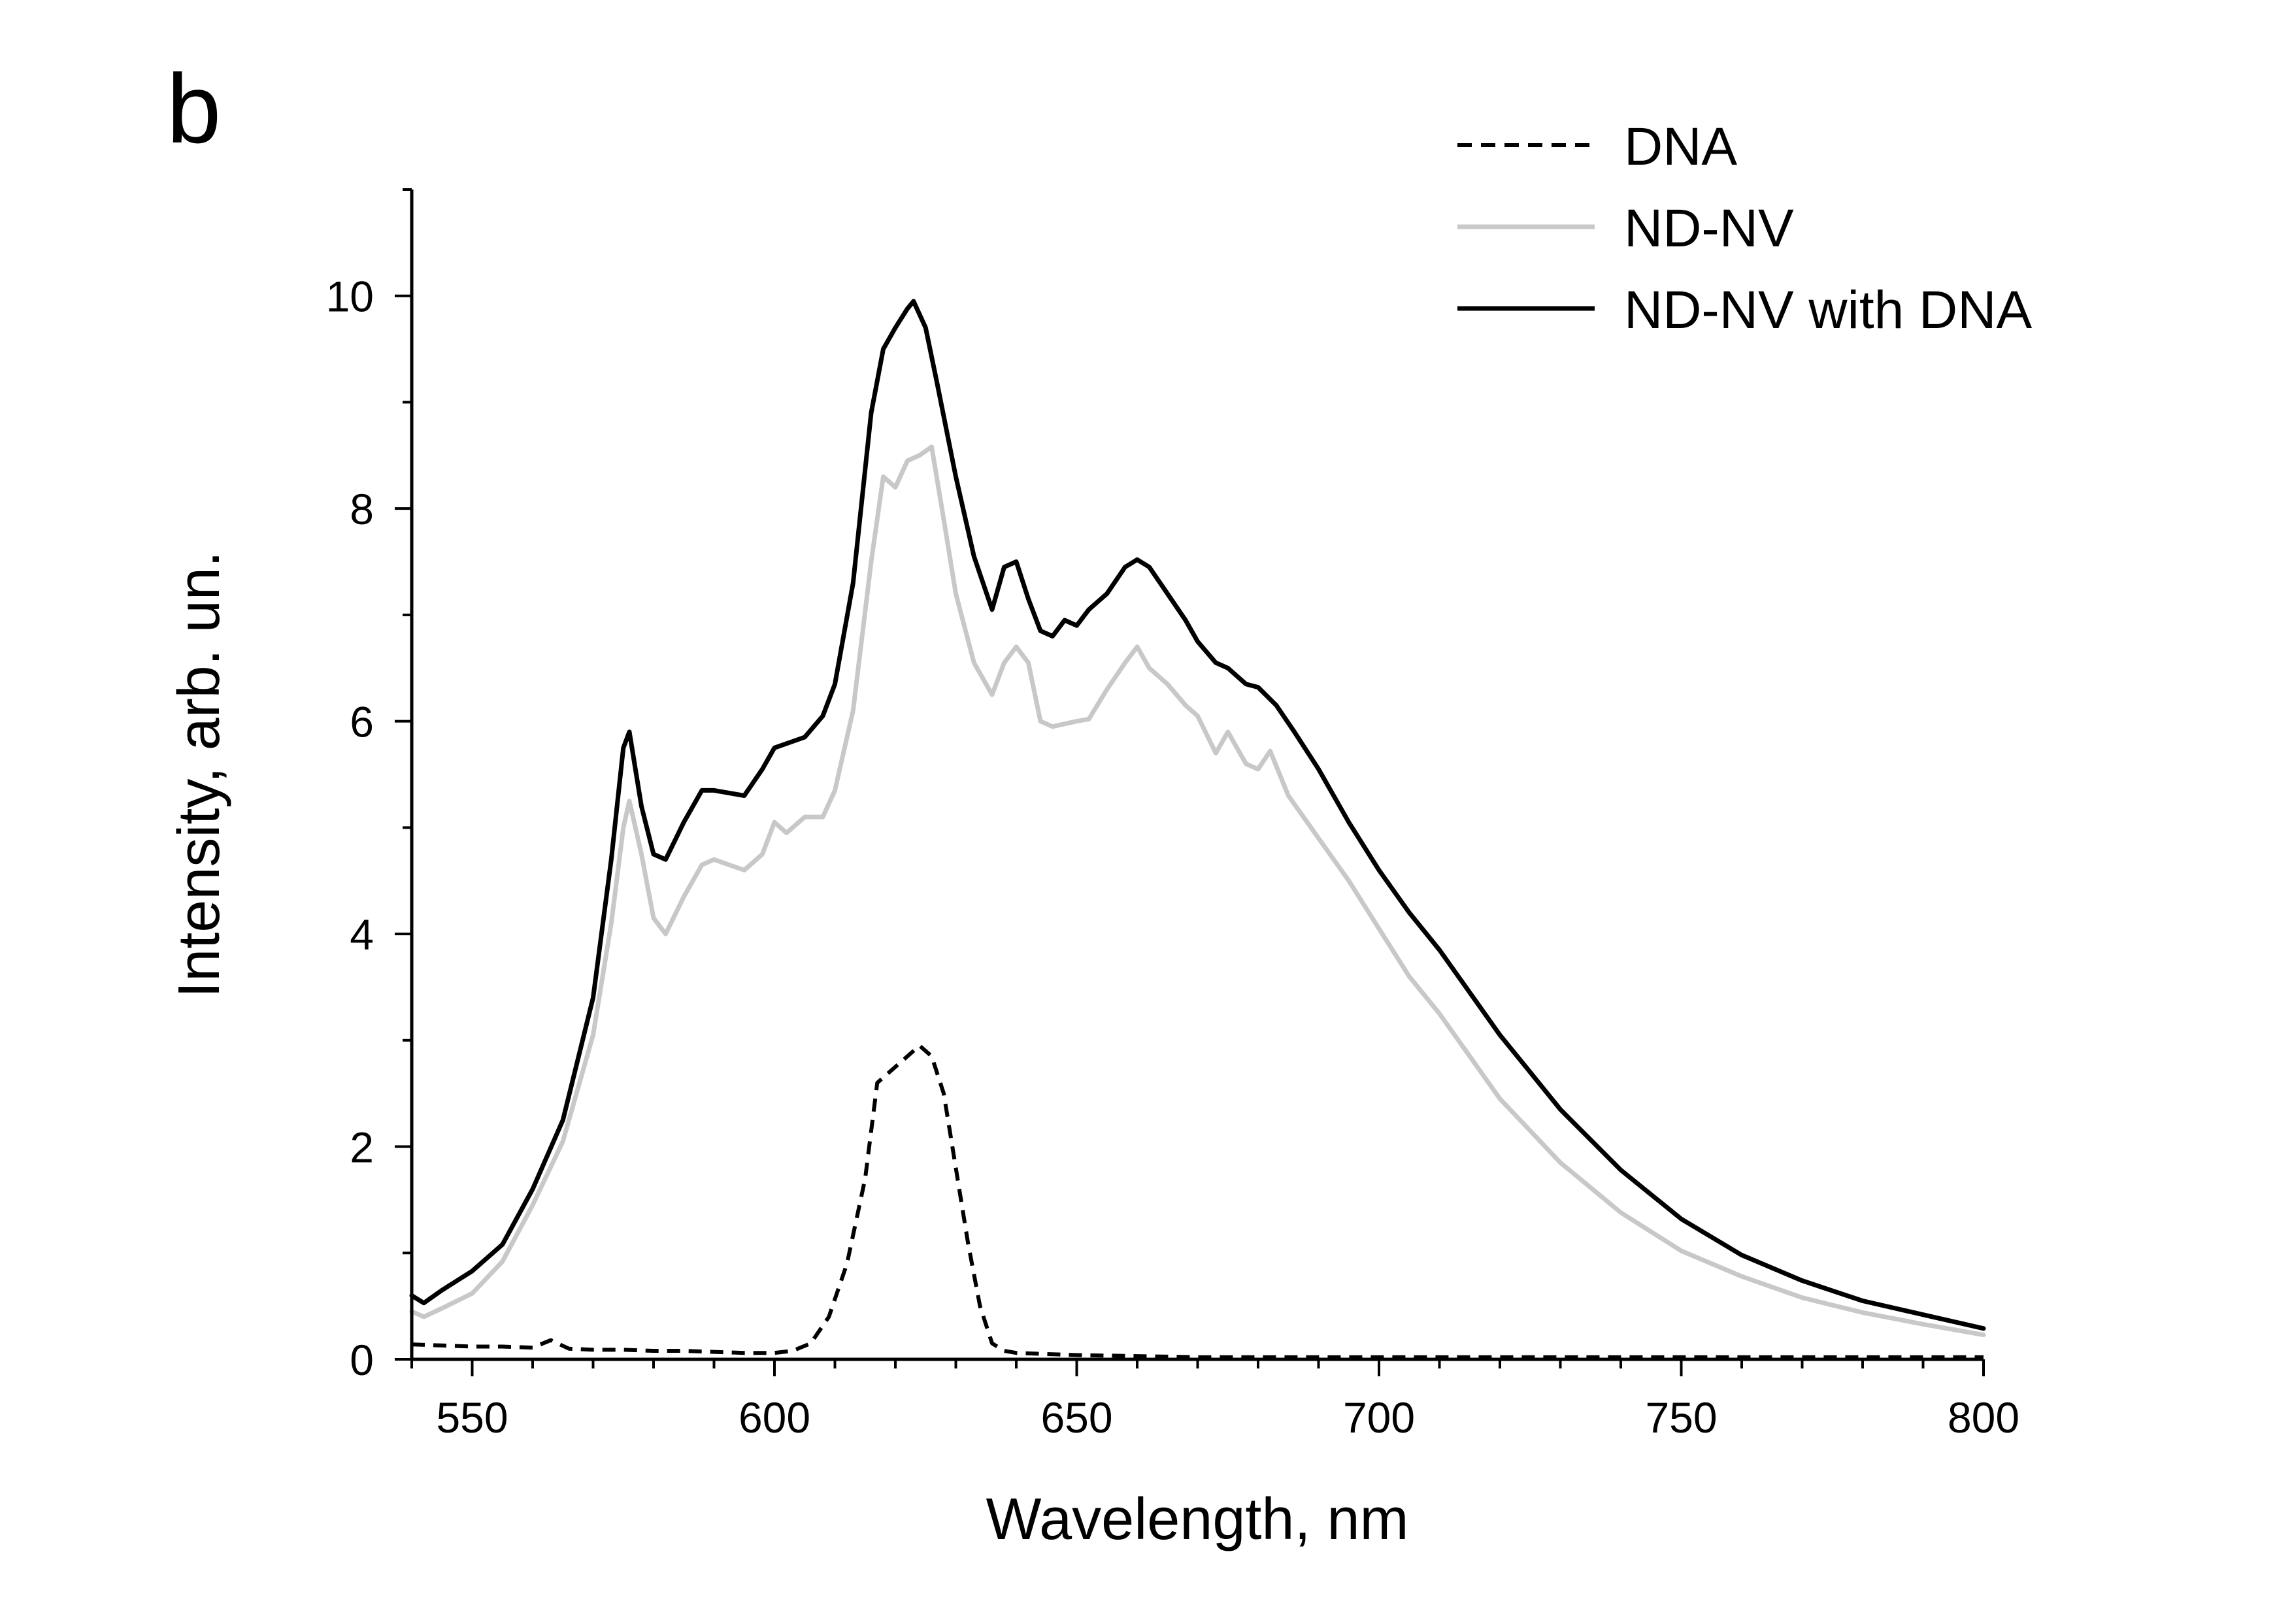  Describe the element at coordinates (1681, 146) in the screenshot. I see `legend-label-dna: DNA` at that location.